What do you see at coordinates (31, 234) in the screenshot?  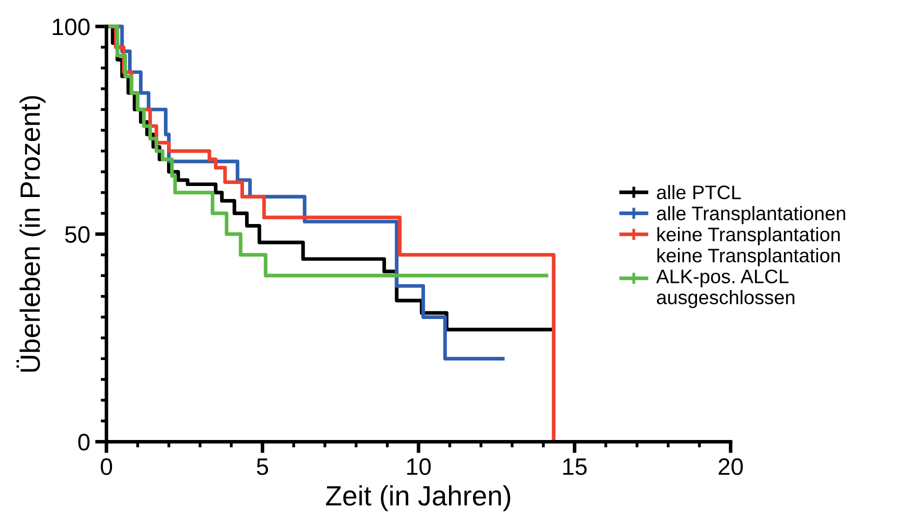 I see `y-axis-title: Überleben (in Prozent)` at bounding box center [31, 234].